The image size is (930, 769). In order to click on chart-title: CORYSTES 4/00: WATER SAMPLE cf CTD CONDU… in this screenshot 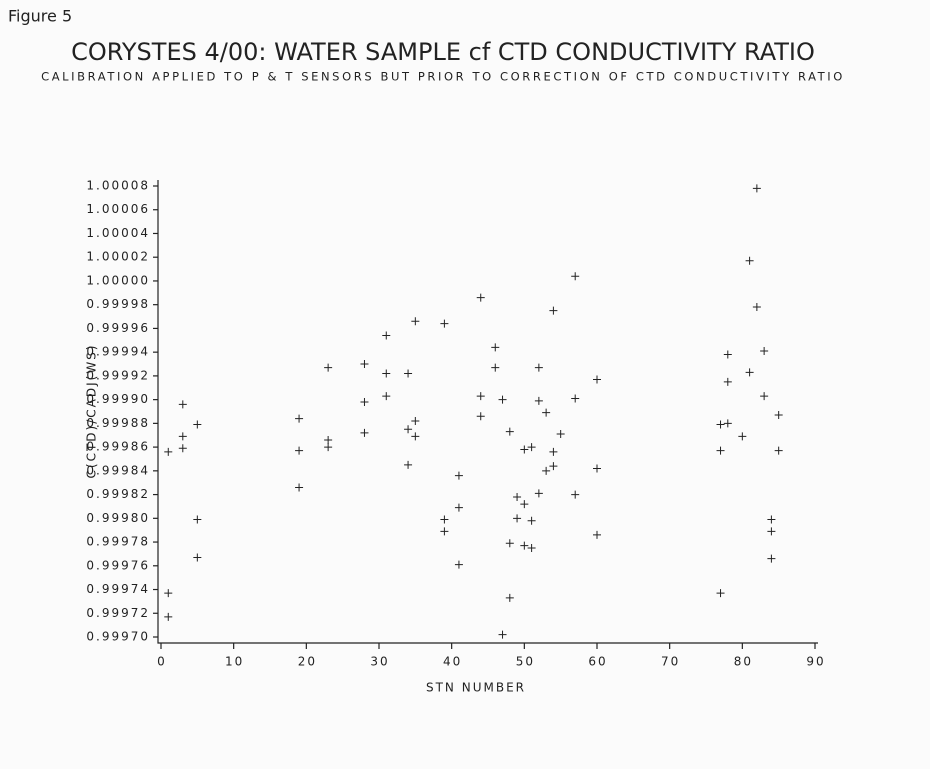, I will do `click(443, 52)`.